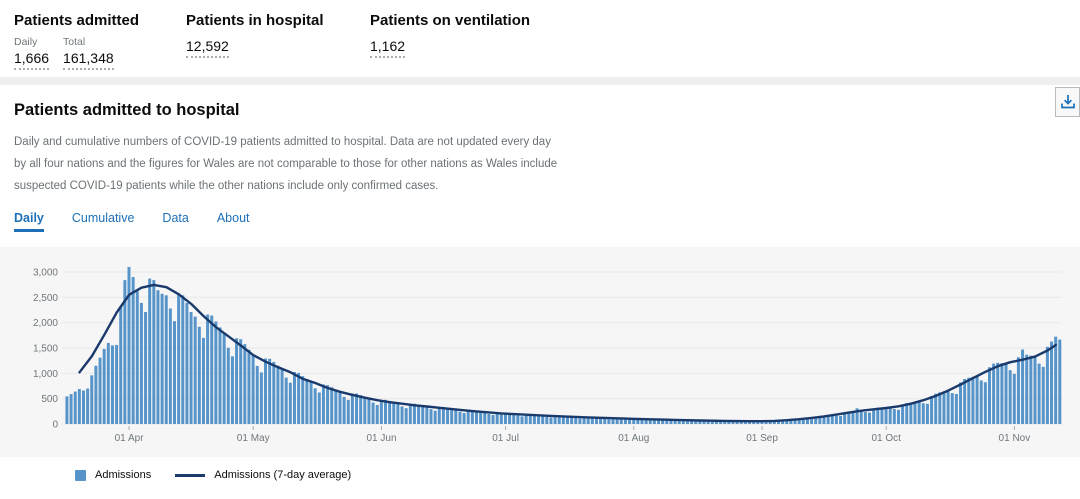 This screenshot has width=1080, height=499. I want to click on svg-text: 01 Jul, so click(505, 438).